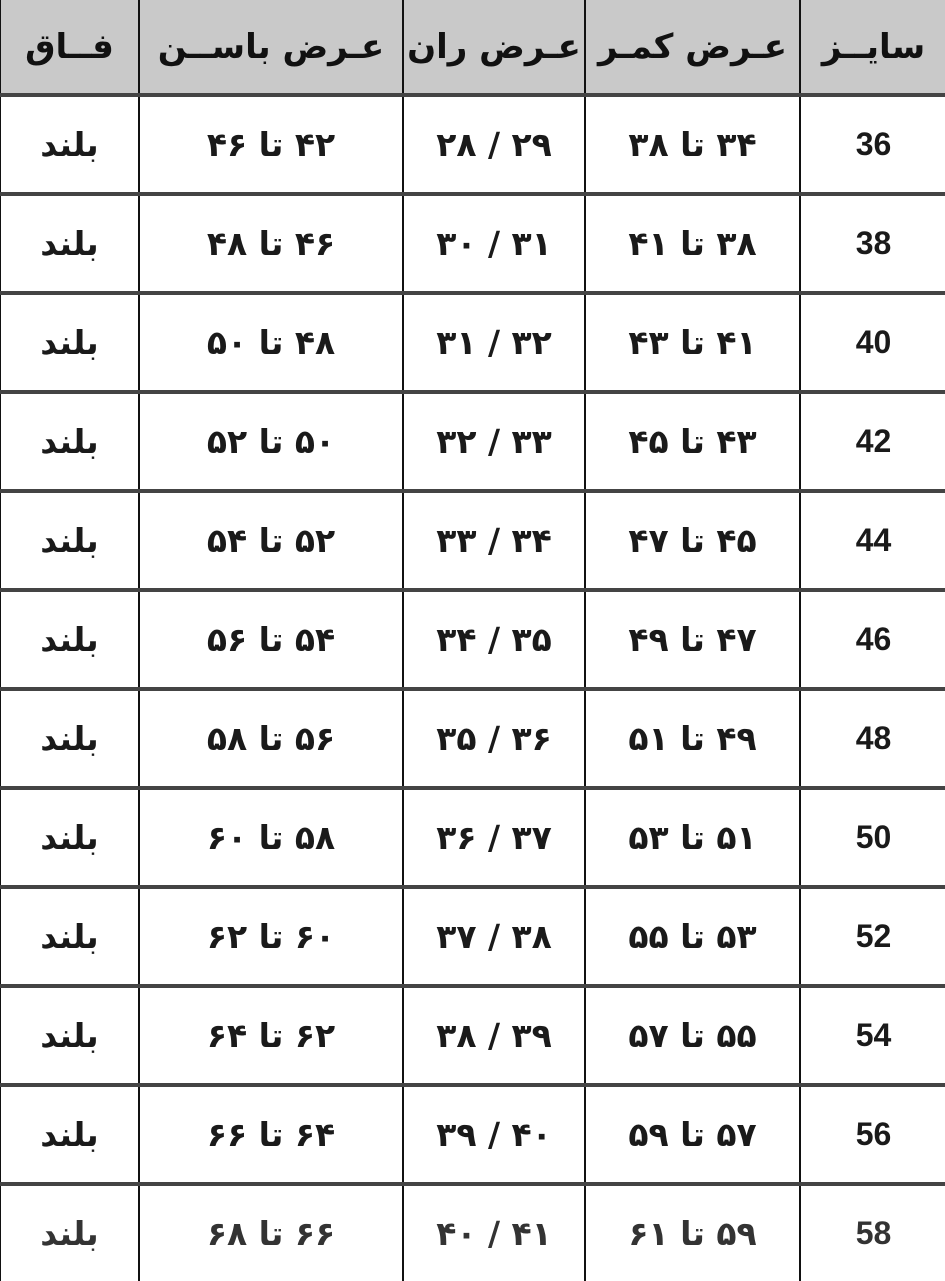 This screenshot has height=1281, width=945. I want to click on cell-hip: ۵۶ تا ۵۸, so click(271, 739).